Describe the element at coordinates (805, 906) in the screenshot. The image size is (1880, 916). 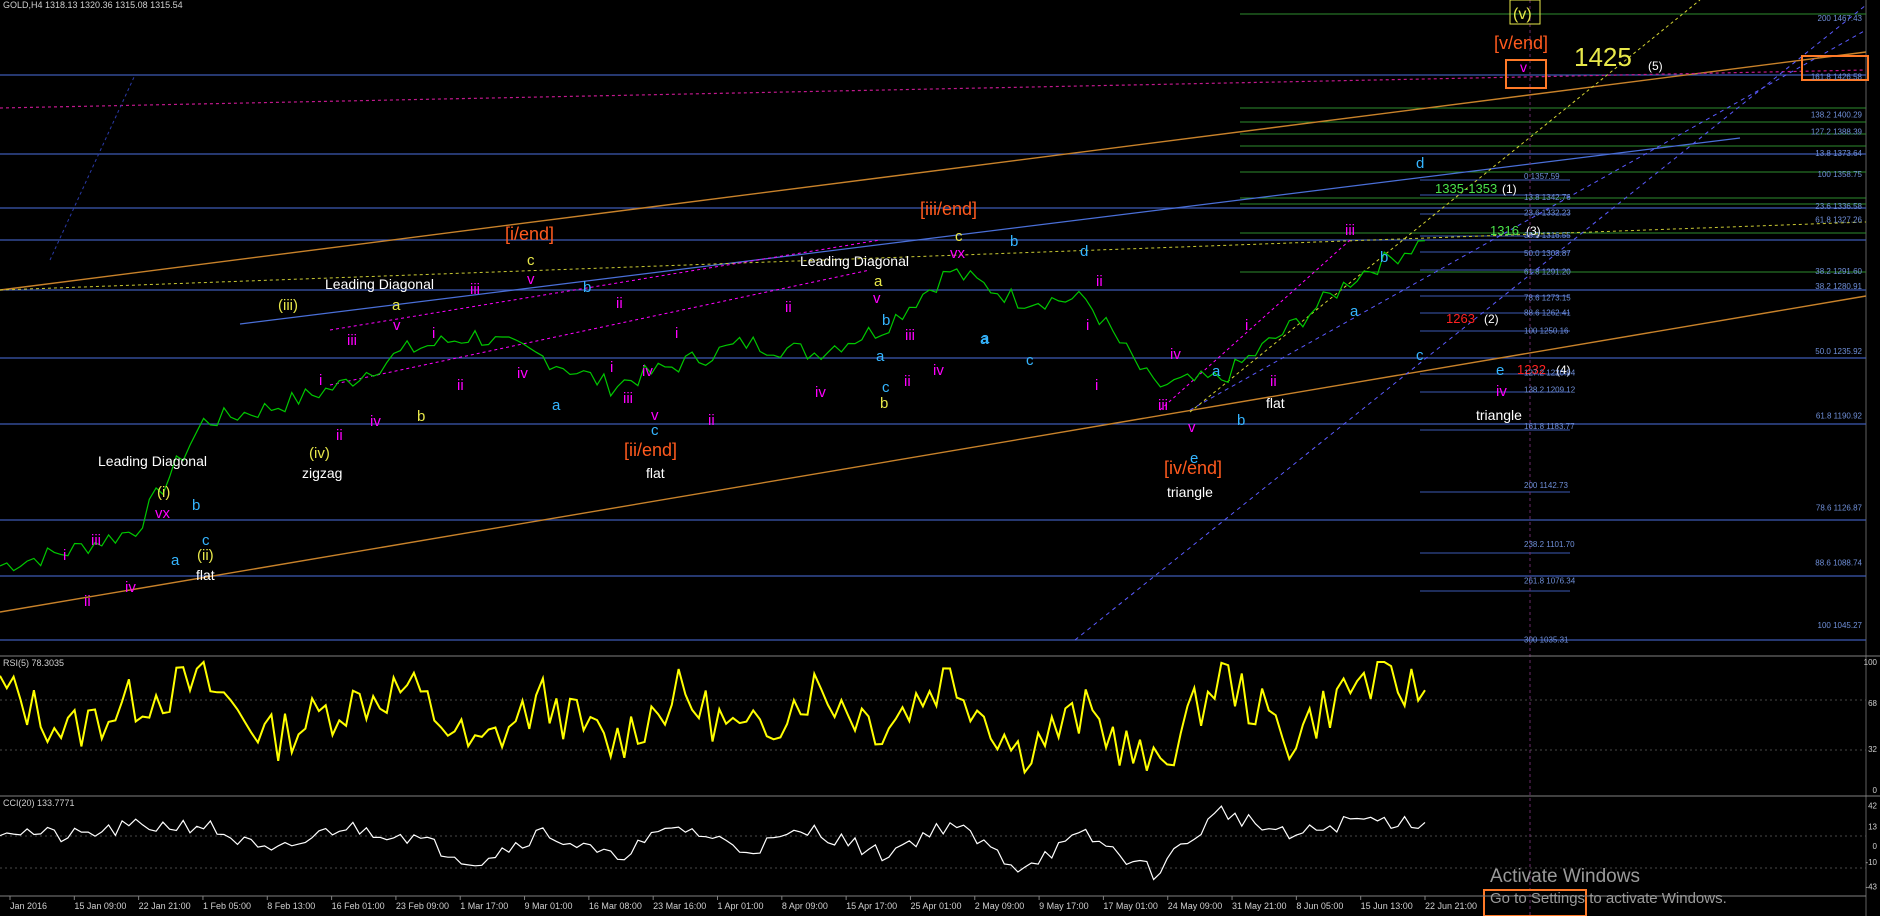
I see `time-axis-label: 8 Apr 09:00` at that location.